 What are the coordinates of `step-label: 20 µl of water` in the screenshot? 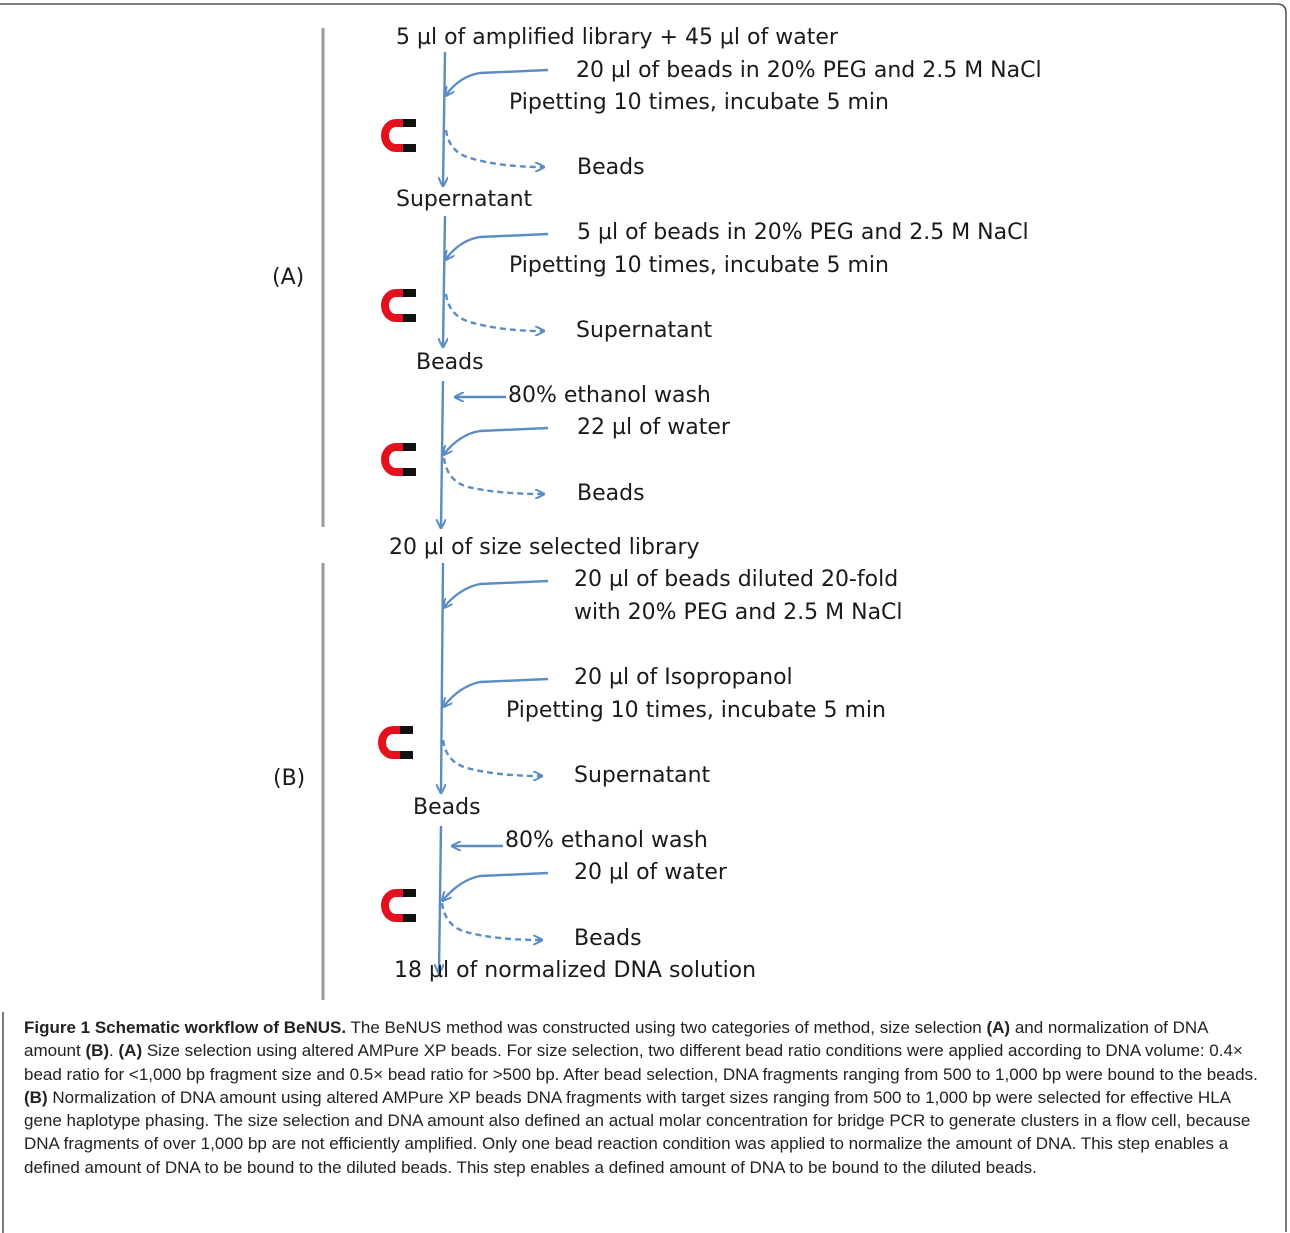 It's located at (650, 872).